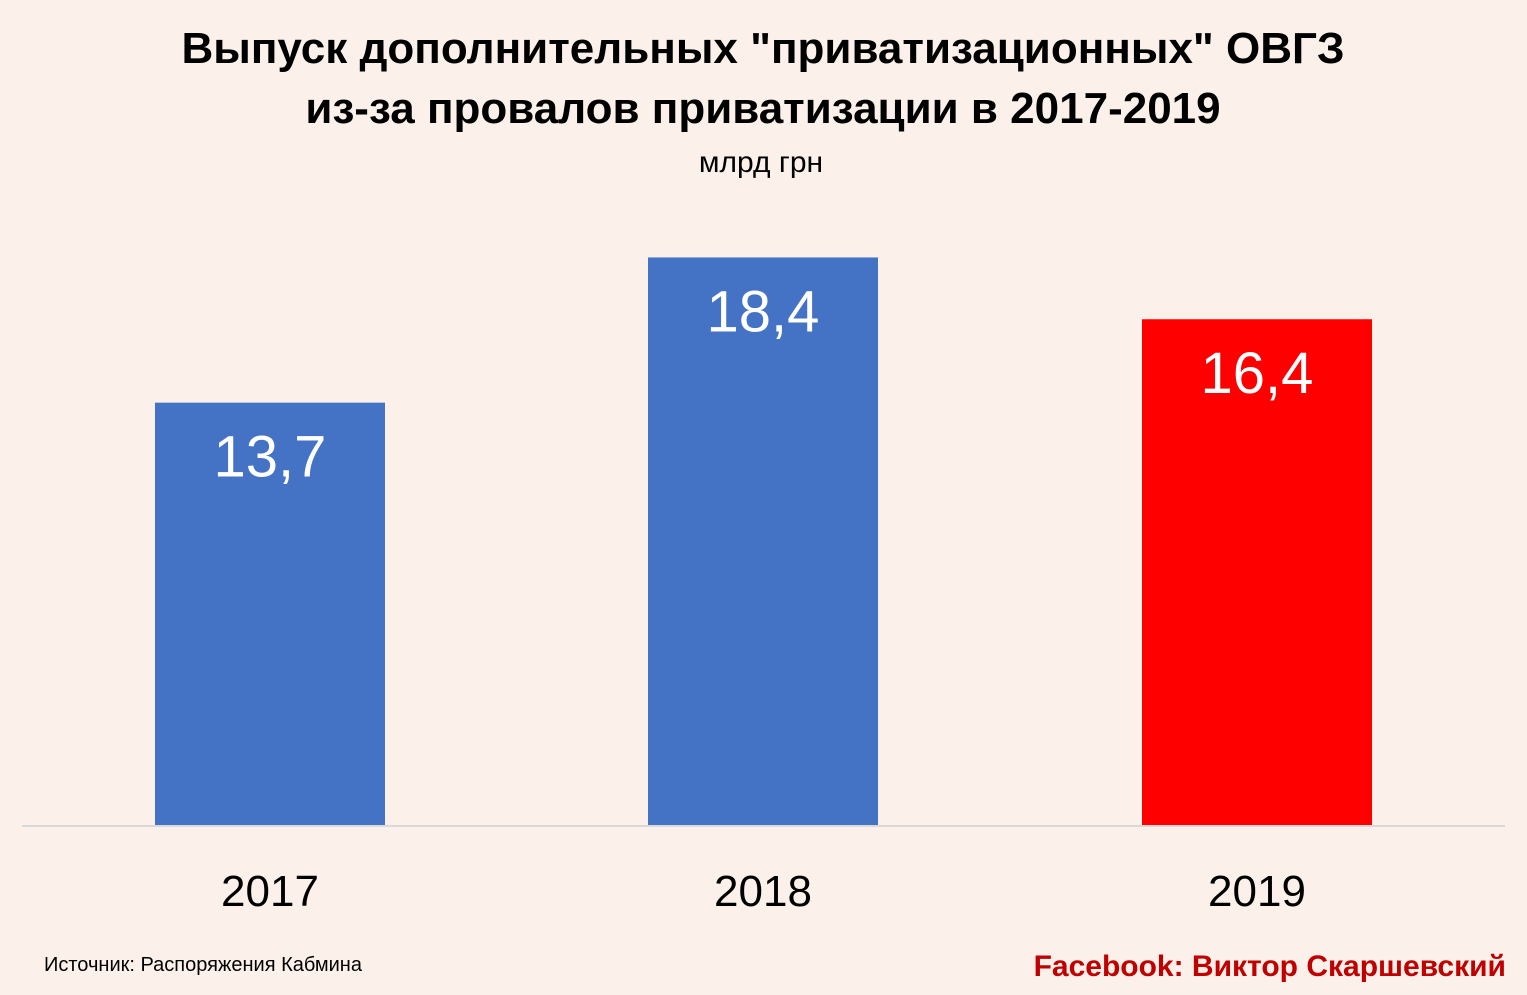 Image resolution: width=1527 pixels, height=995 pixels. I want to click on bar-2019, so click(1257, 572).